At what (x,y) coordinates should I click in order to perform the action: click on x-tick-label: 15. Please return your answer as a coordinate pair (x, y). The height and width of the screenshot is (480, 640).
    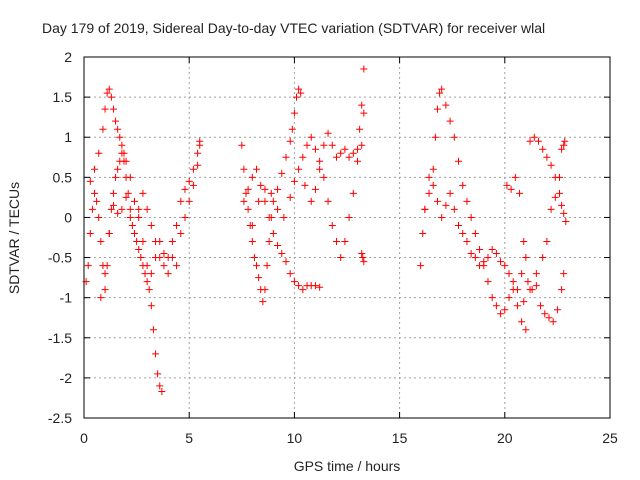
    Looking at the image, I should click on (400, 438).